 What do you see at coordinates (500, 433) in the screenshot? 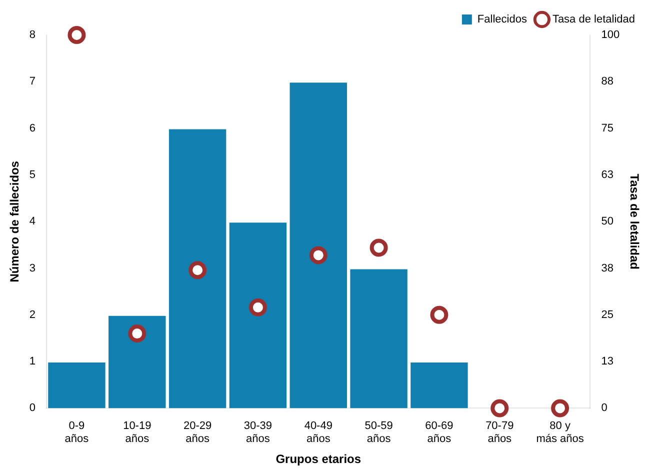
I see `x-tick-label: 70-79 años` at bounding box center [500, 433].